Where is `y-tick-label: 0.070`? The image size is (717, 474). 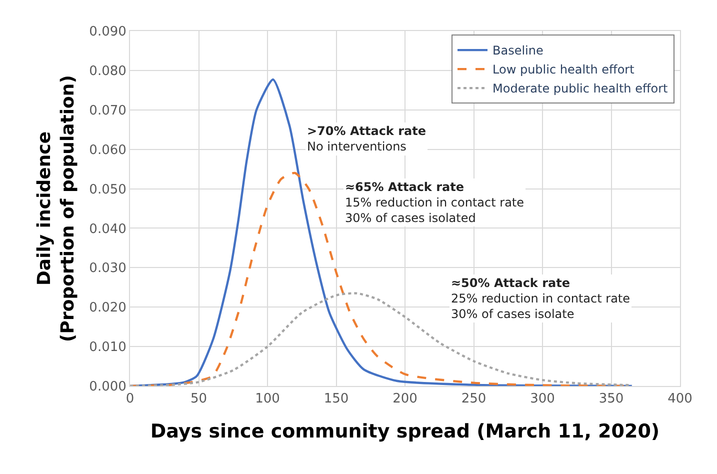
y-tick-label: 0.070 is located at coordinates (107, 110).